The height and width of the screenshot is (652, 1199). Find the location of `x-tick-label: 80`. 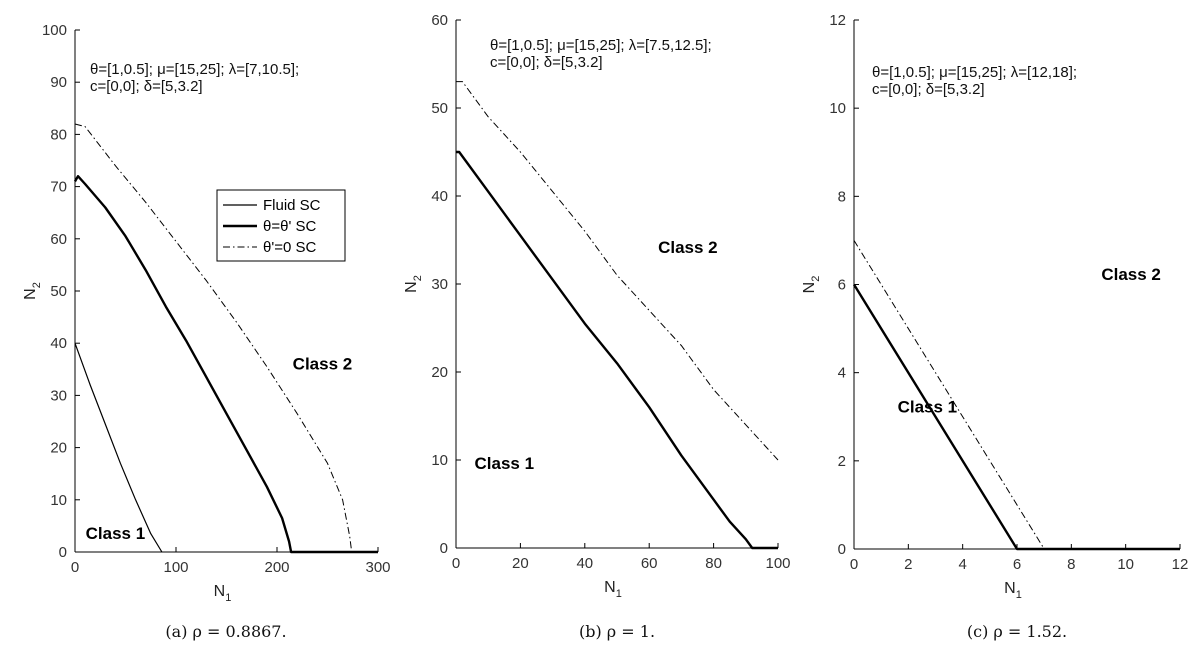

x-tick-label: 80 is located at coordinates (713, 563).